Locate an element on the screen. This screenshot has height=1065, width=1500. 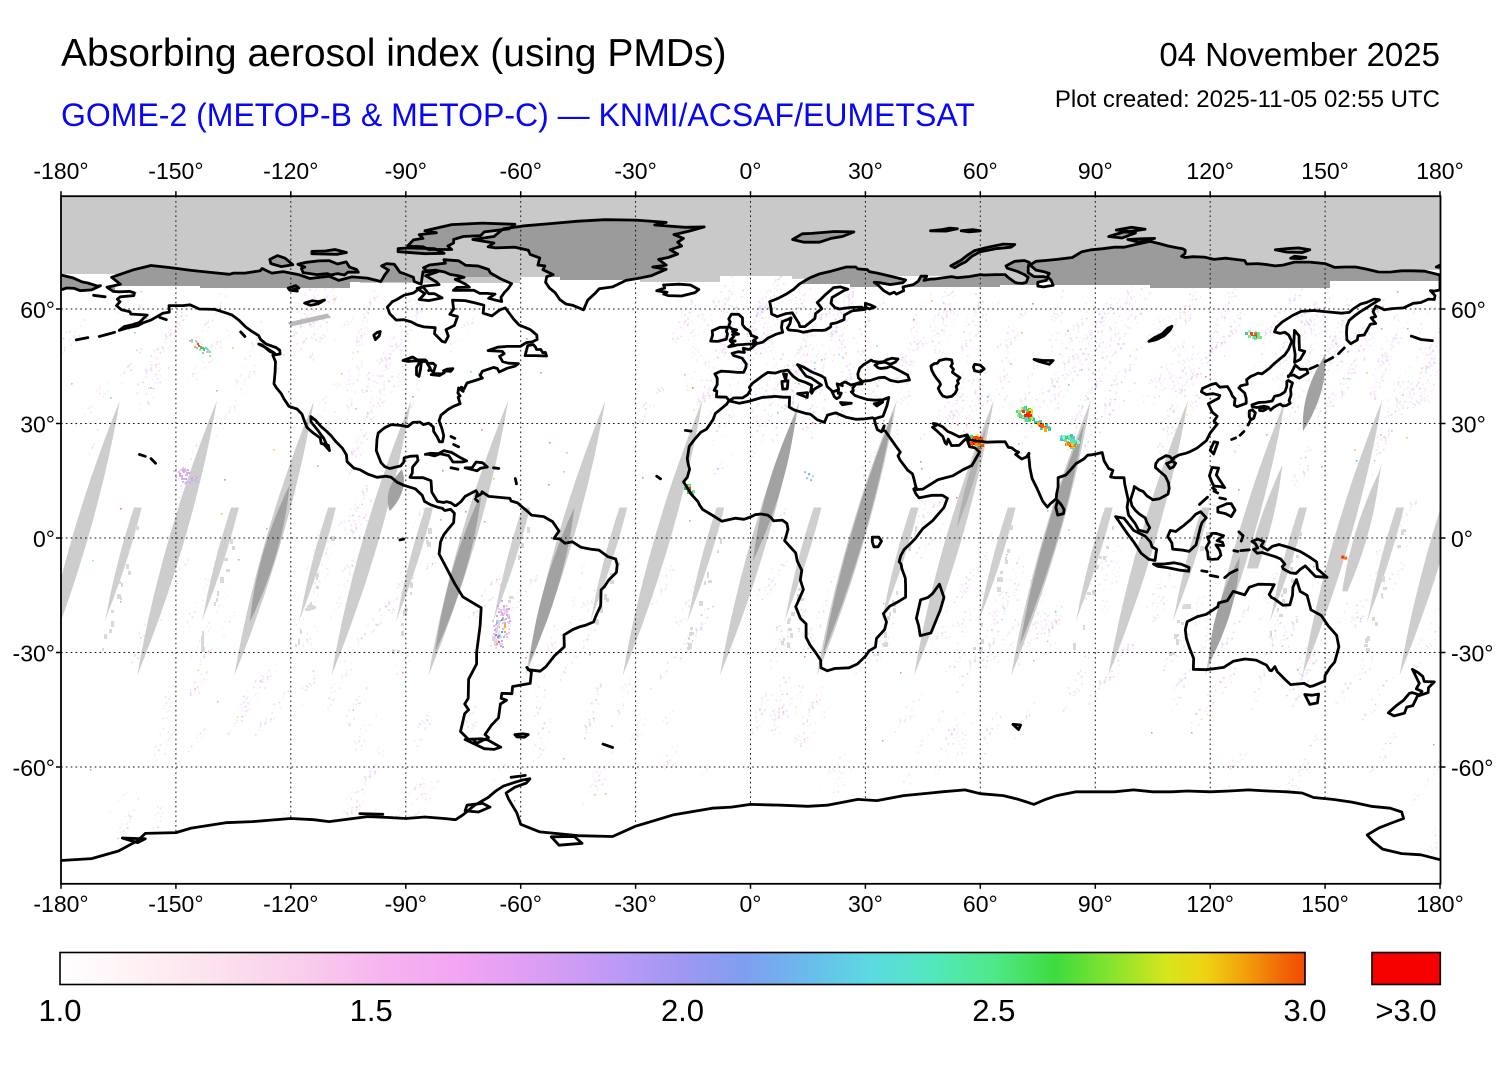
svg-text: 04 November 2025 is located at coordinates (1299, 54).